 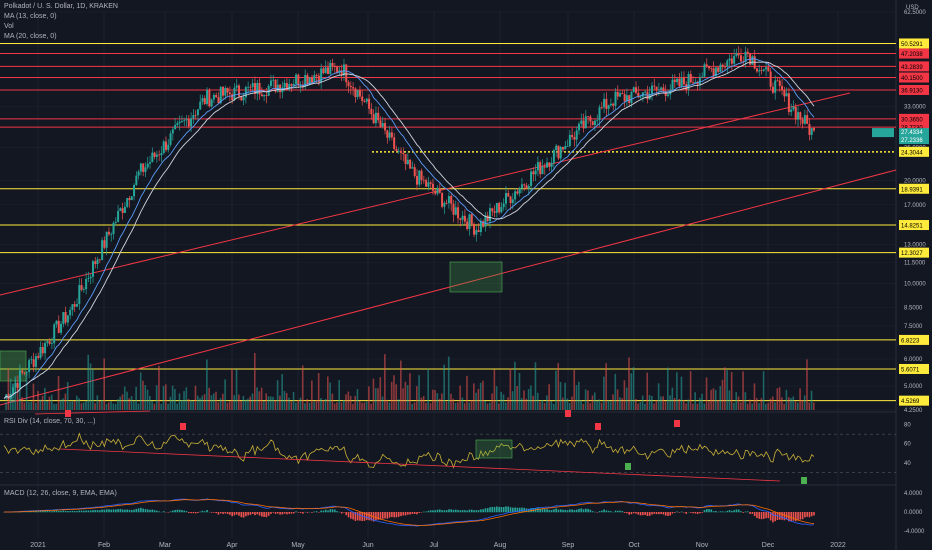 I want to click on rsi-label: RSI Div (14, close, 70, 30, ...), so click(x=50, y=421).